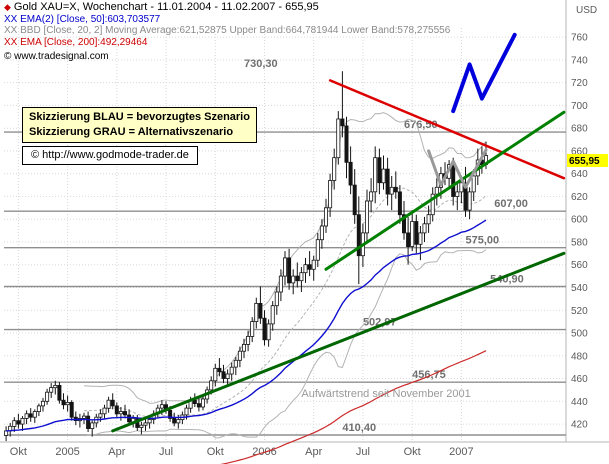  What do you see at coordinates (579, 83) in the screenshot?
I see `y-axis-label: 720` at bounding box center [579, 83].